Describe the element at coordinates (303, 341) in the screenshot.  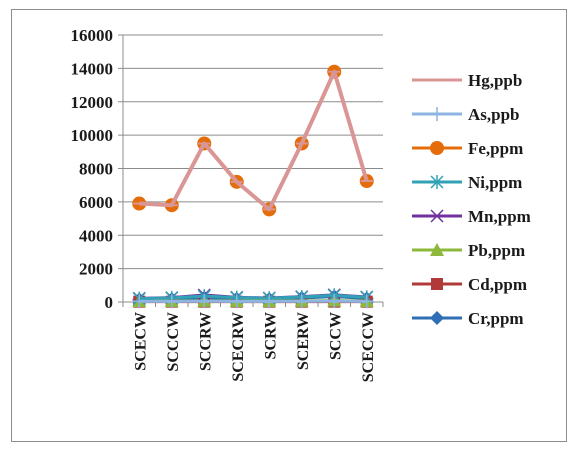
I see `x-category-label: SCERW` at that location.